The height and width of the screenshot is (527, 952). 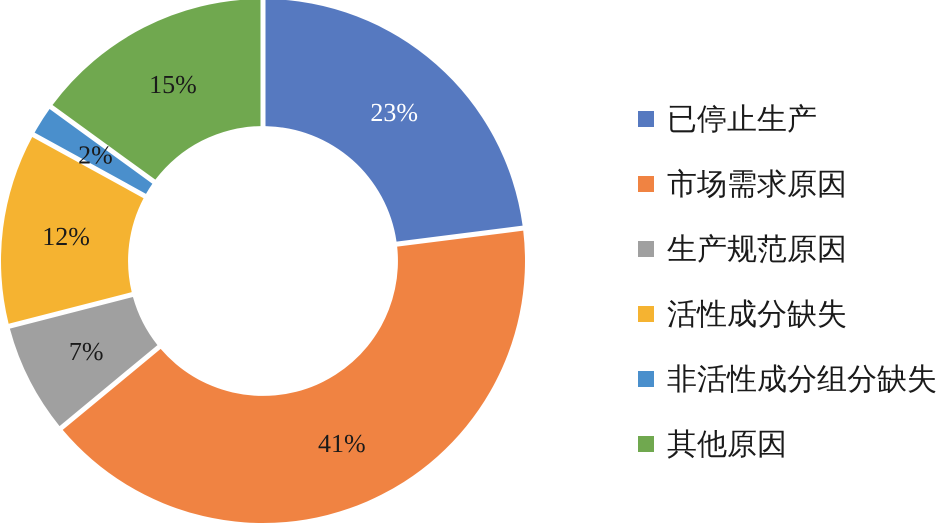 I want to click on legend-label: 生产规范原因, so click(x=757, y=249).